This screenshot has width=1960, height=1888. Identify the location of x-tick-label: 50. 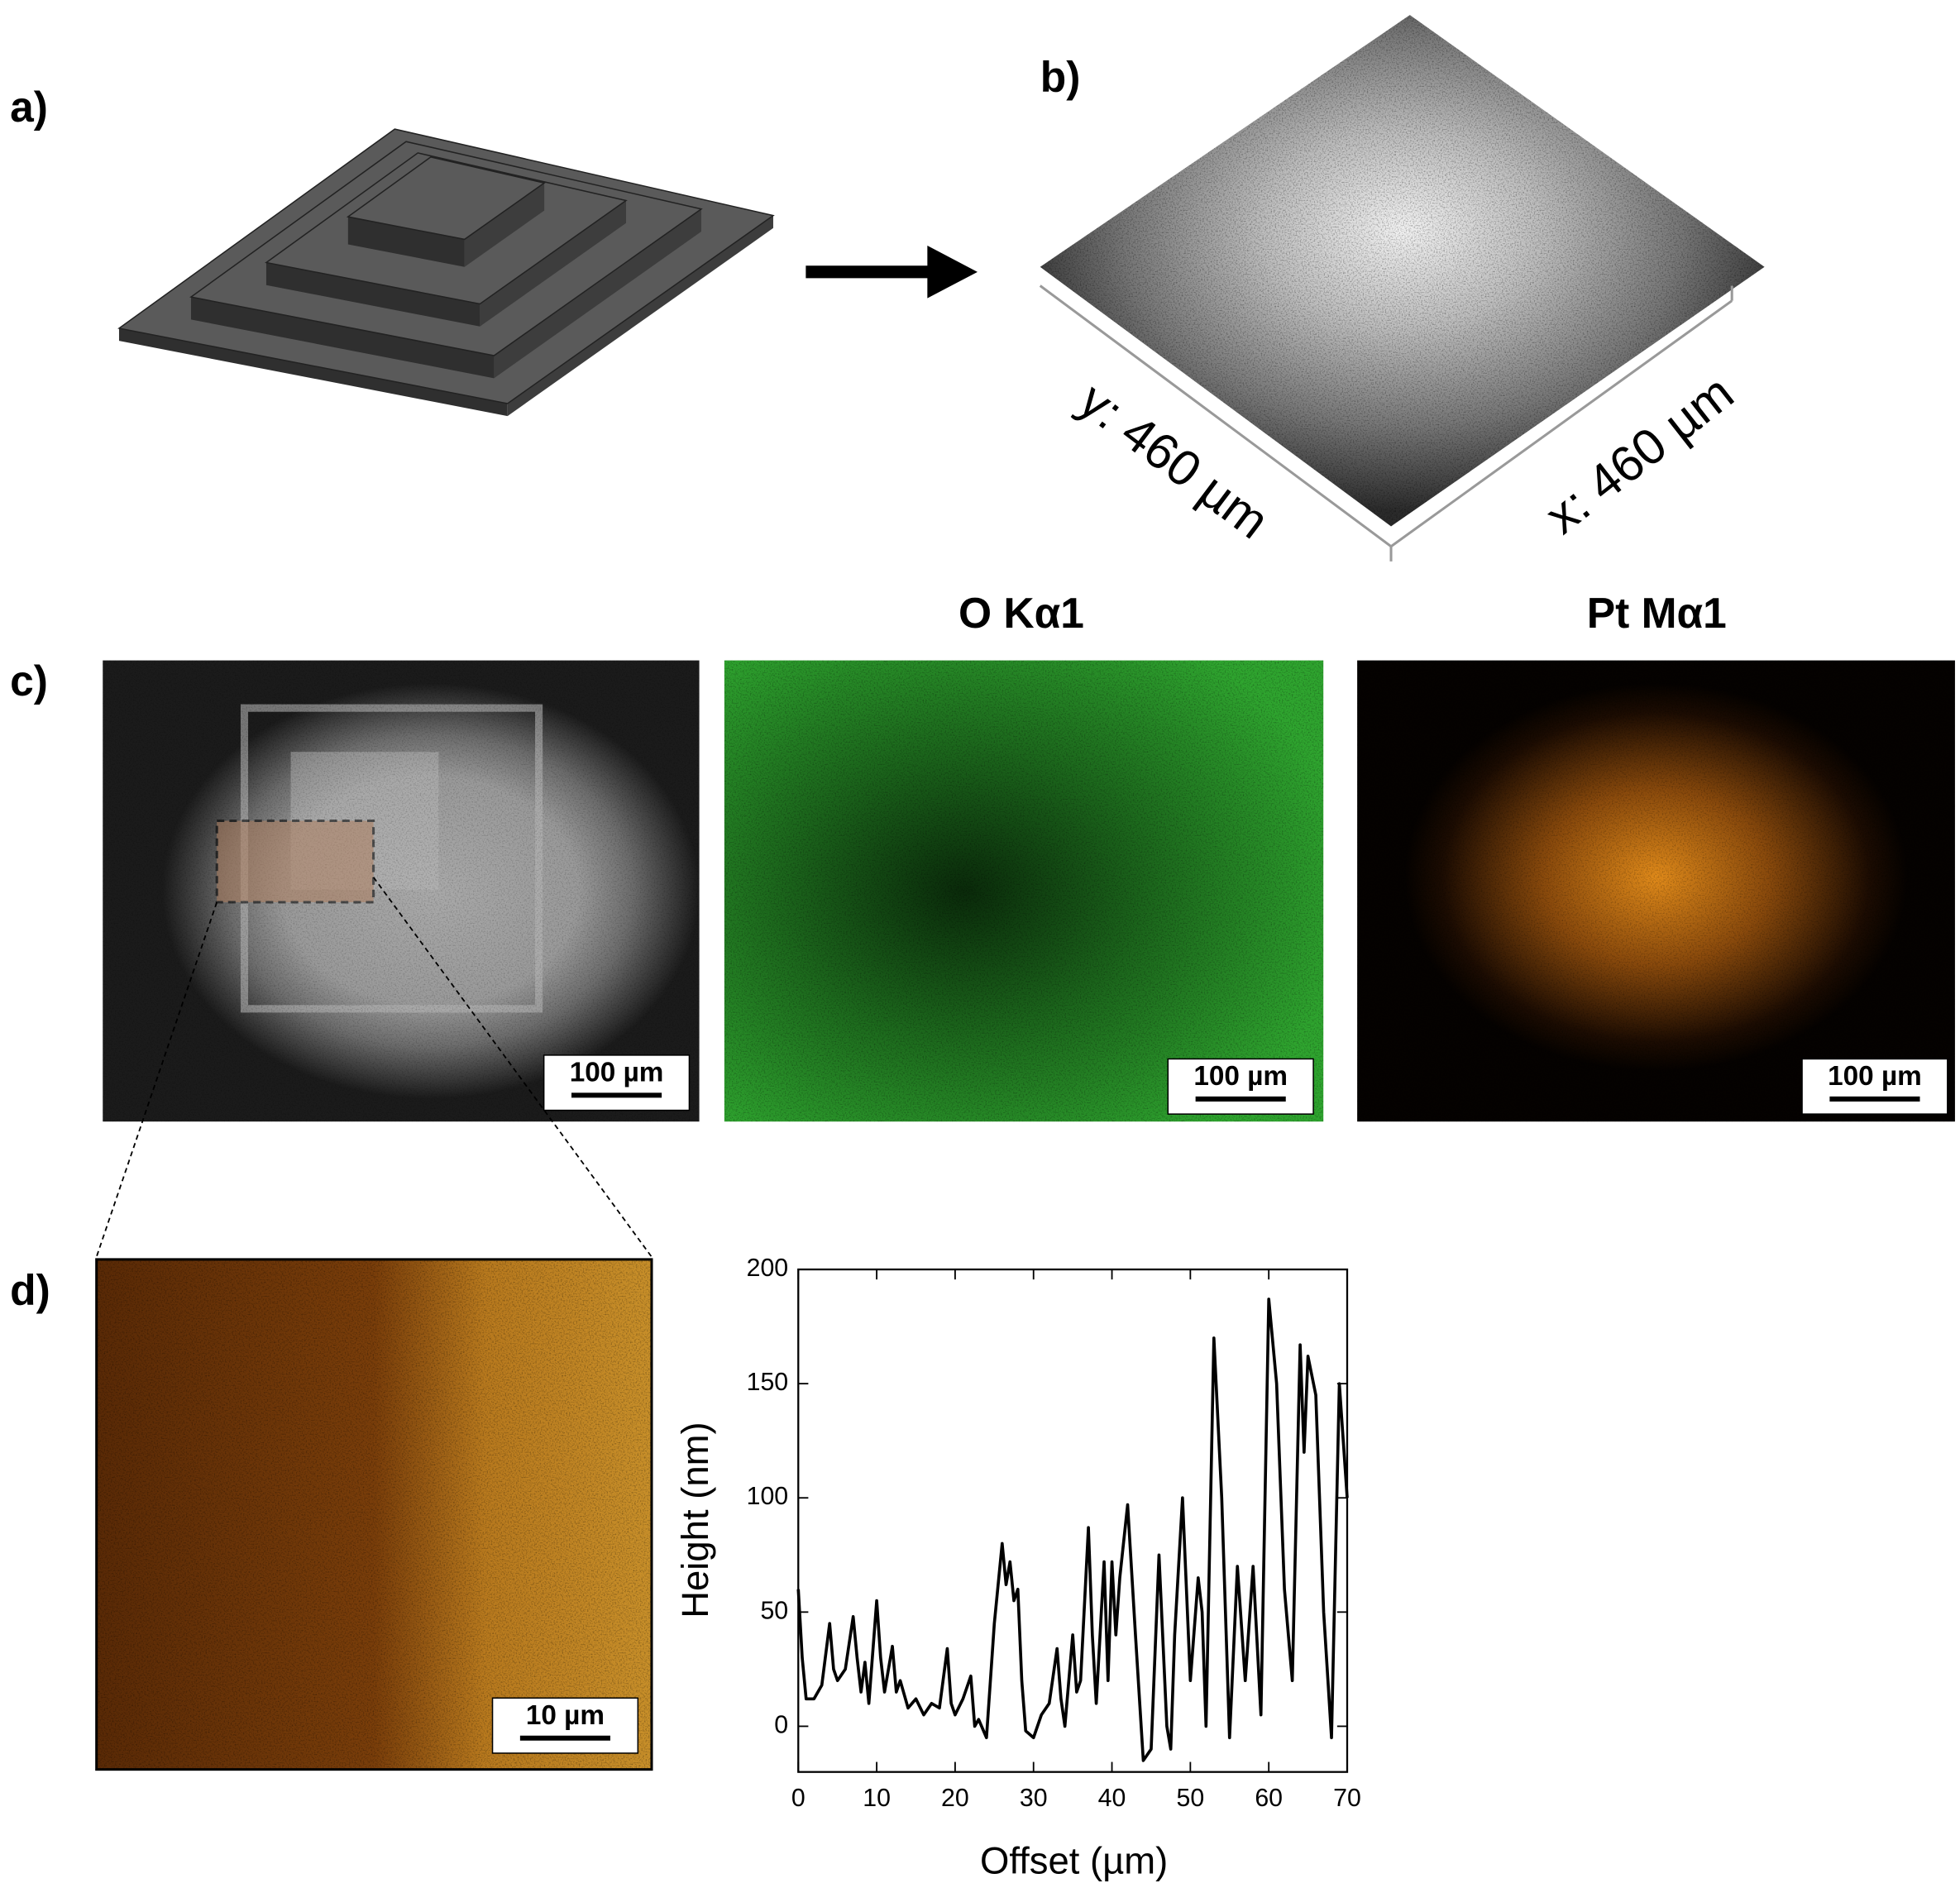
(1191, 1798).